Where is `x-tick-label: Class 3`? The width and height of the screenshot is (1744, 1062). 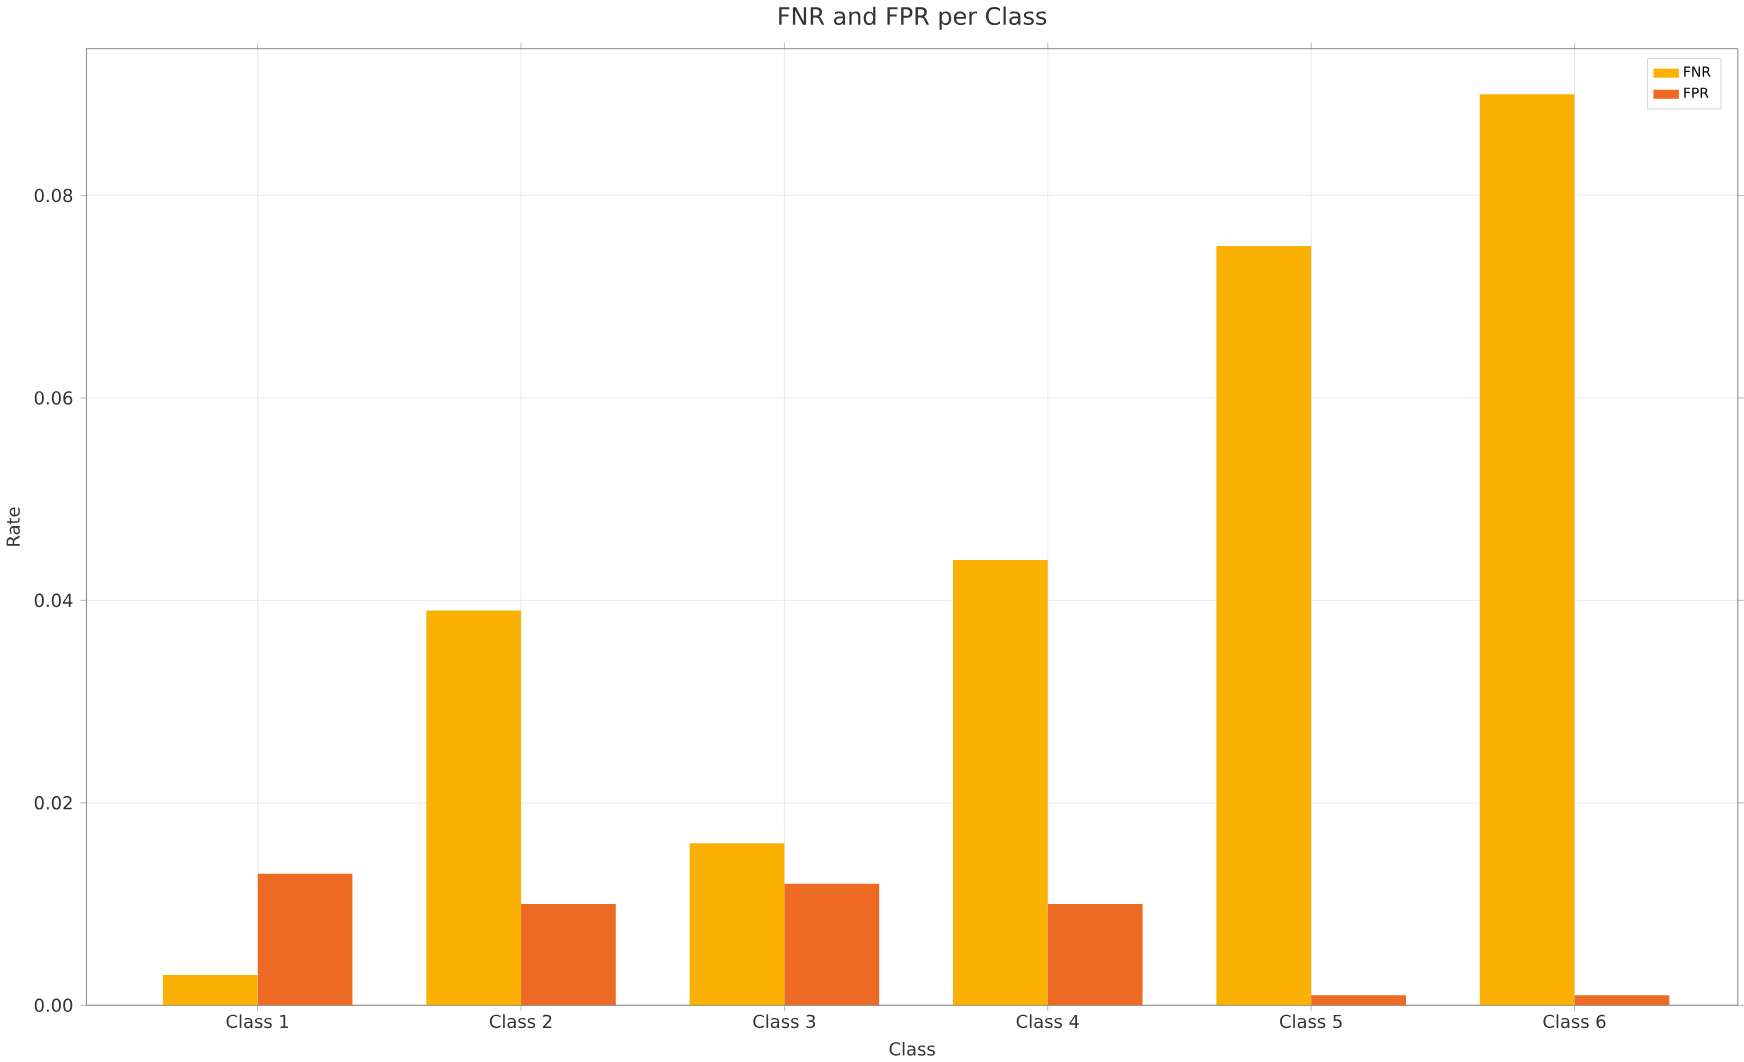
x-tick-label: Class 3 is located at coordinates (784, 1021).